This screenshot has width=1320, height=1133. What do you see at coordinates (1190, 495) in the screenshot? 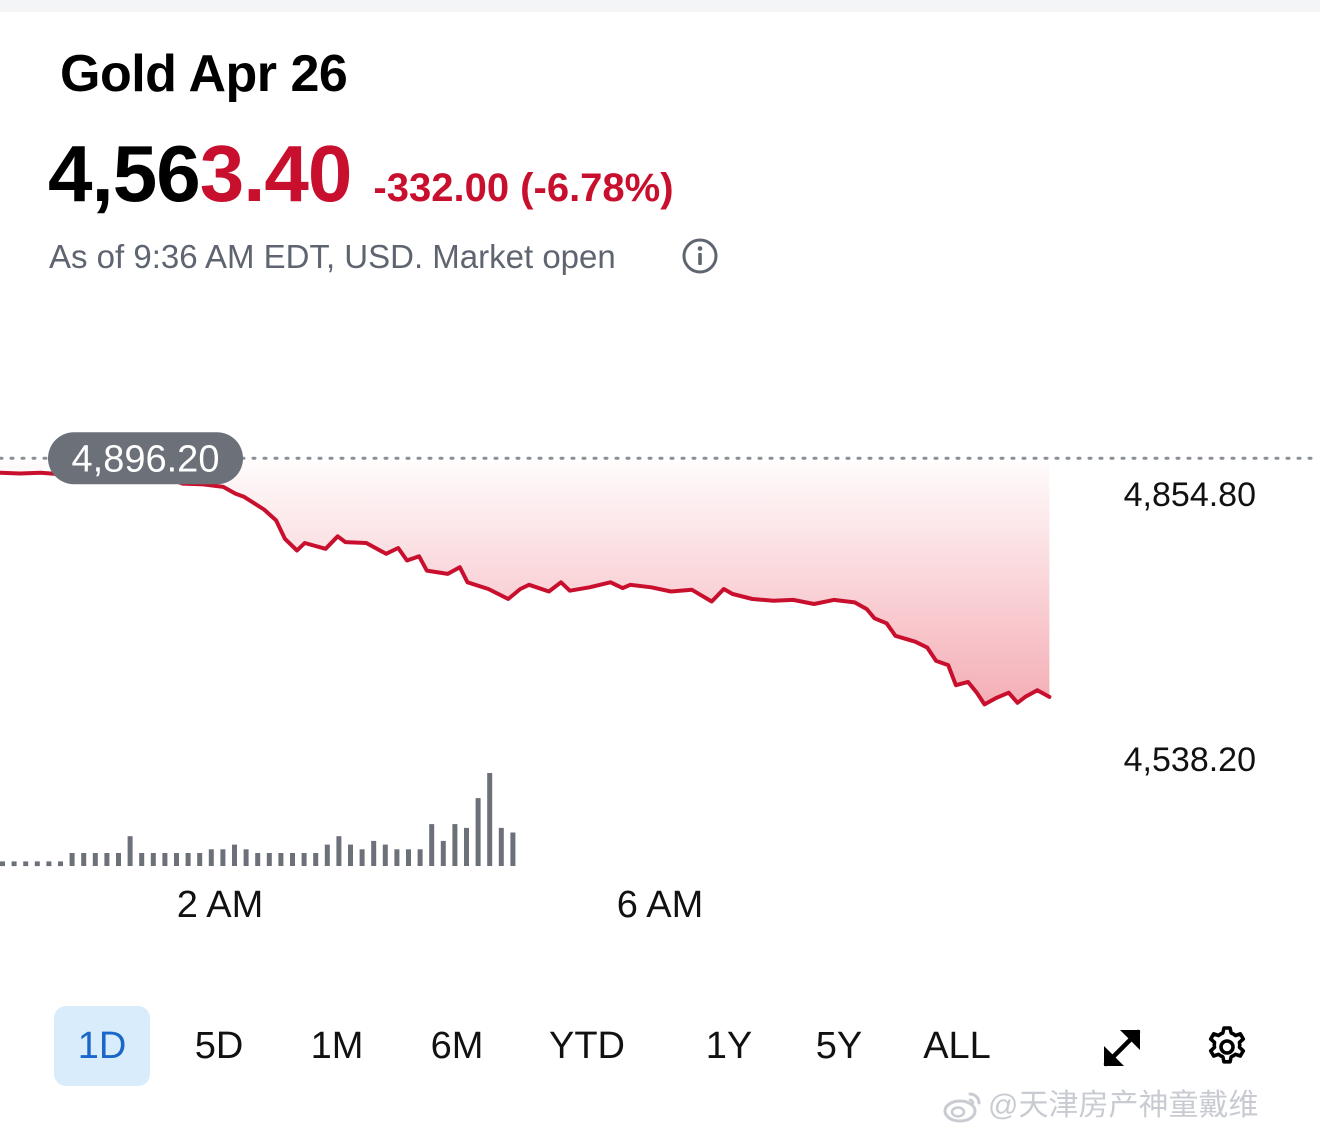
I see `y-tick-label: 4,854.80` at bounding box center [1190, 495].